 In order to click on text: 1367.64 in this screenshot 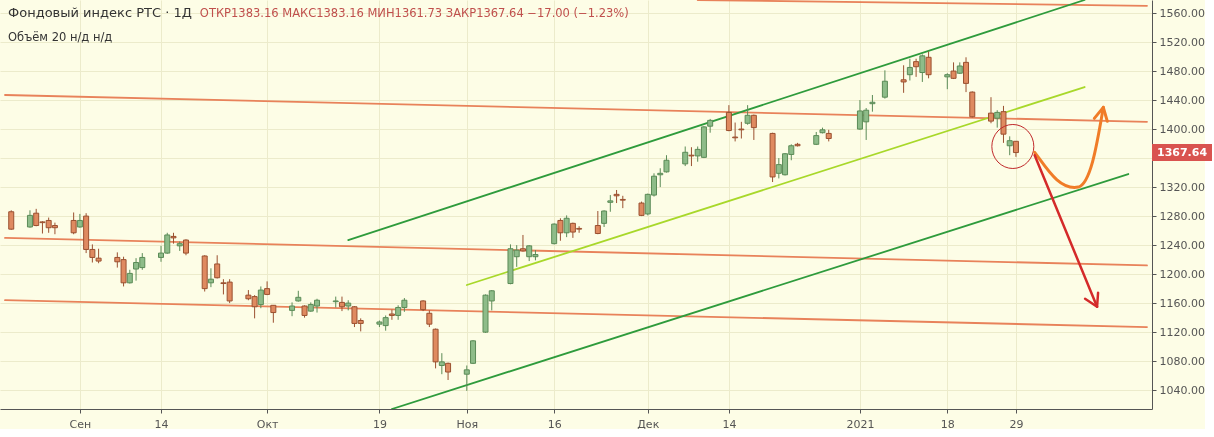, I will do `click(1182, 152)`.